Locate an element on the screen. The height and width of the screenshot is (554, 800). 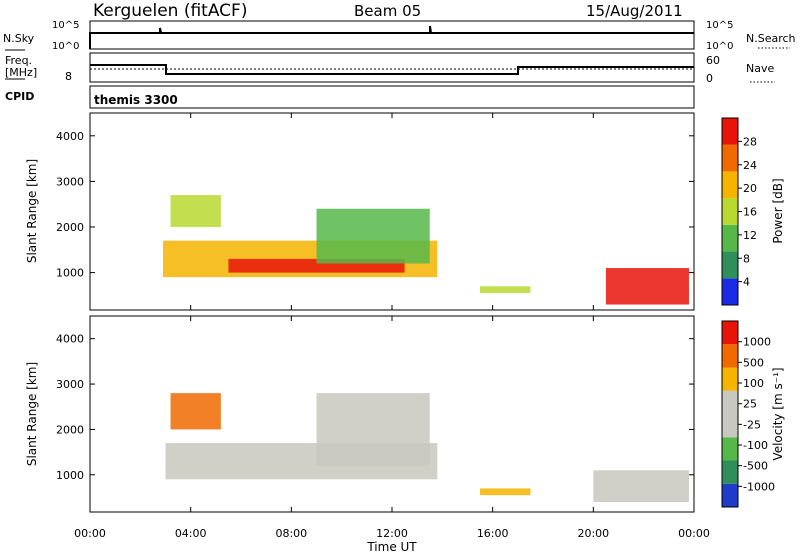
cpid-panel is located at coordinates (392, 97).